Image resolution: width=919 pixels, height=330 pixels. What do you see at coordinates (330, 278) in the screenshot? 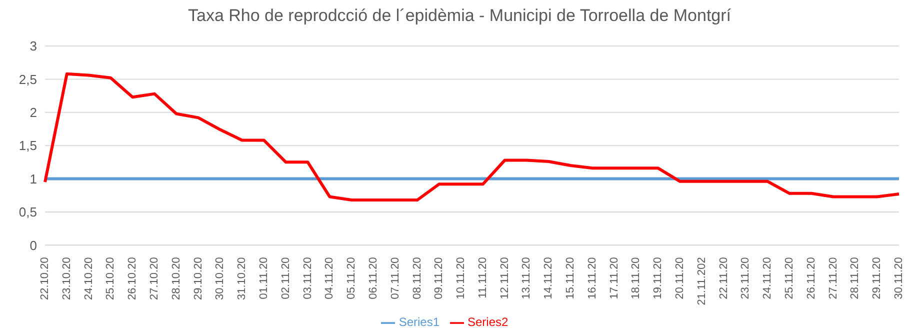
I see `x-tick-label: 04.11.20` at bounding box center [330, 278].